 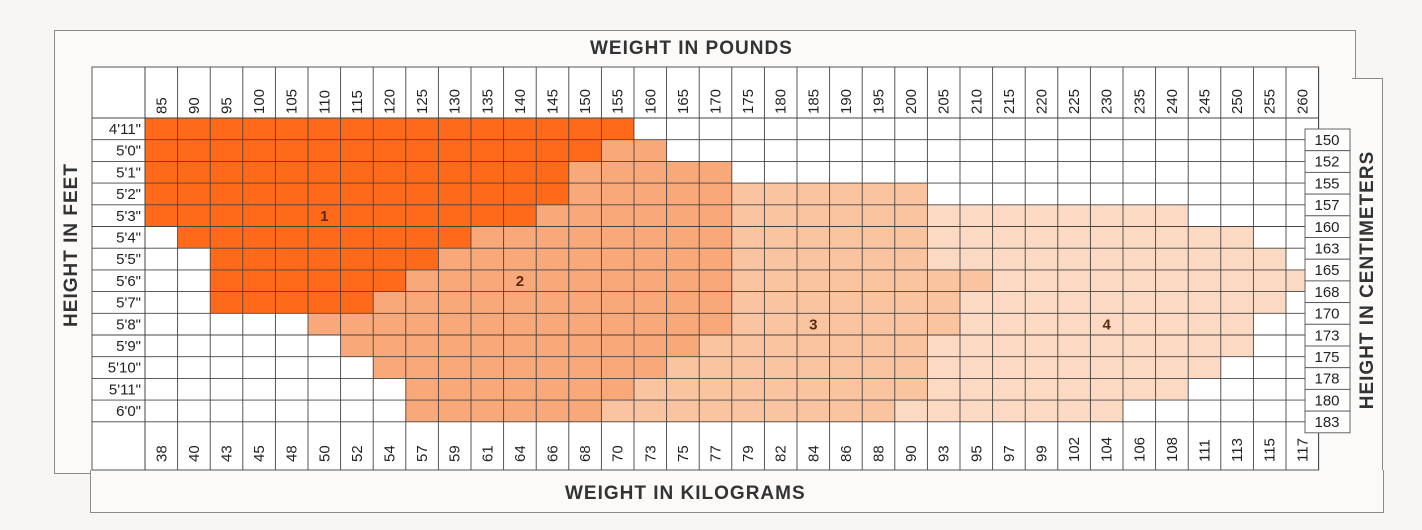 I want to click on pound-tick-label: 160, so click(x=650, y=101).